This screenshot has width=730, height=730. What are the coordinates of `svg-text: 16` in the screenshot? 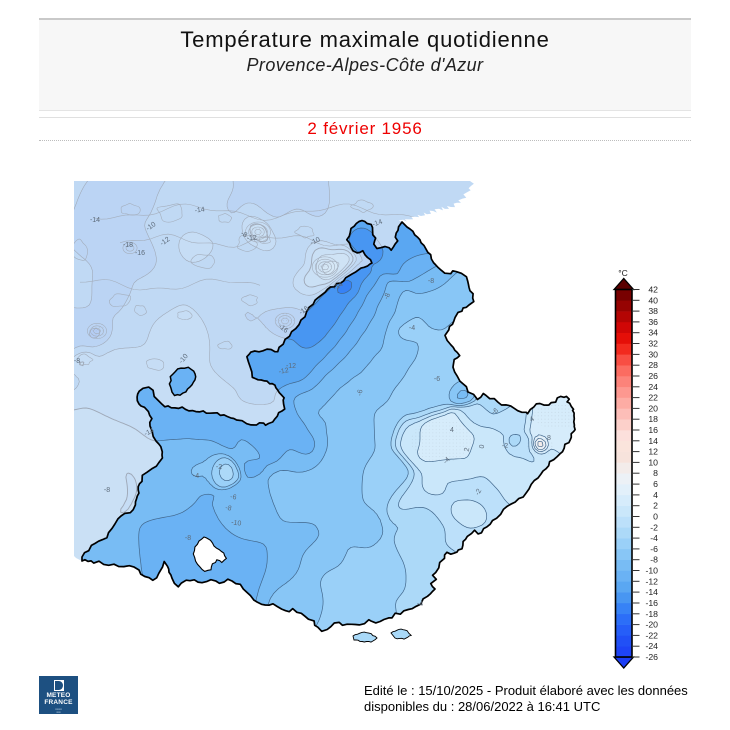 It's located at (653, 430).